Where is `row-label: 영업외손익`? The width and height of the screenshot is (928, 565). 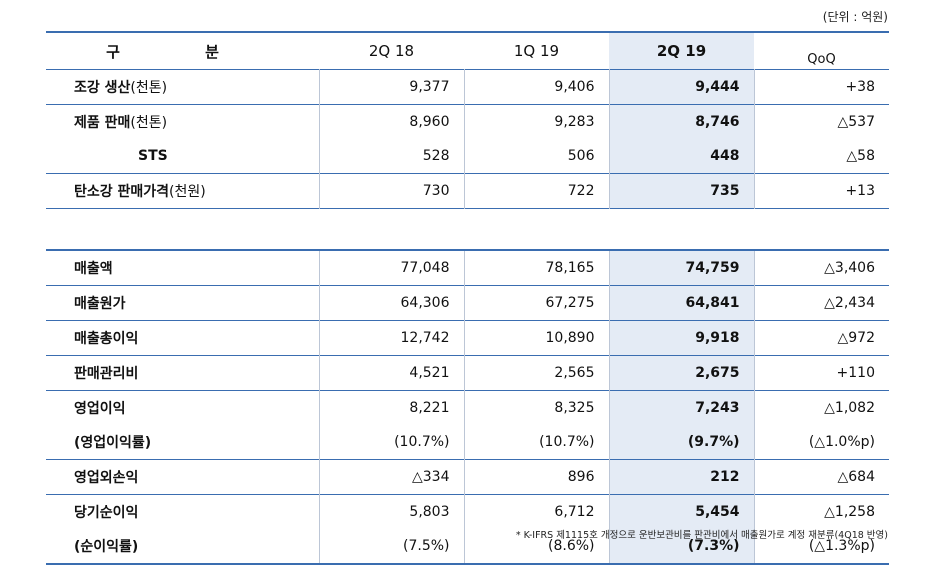 row-label: 영업외손익 is located at coordinates (106, 478).